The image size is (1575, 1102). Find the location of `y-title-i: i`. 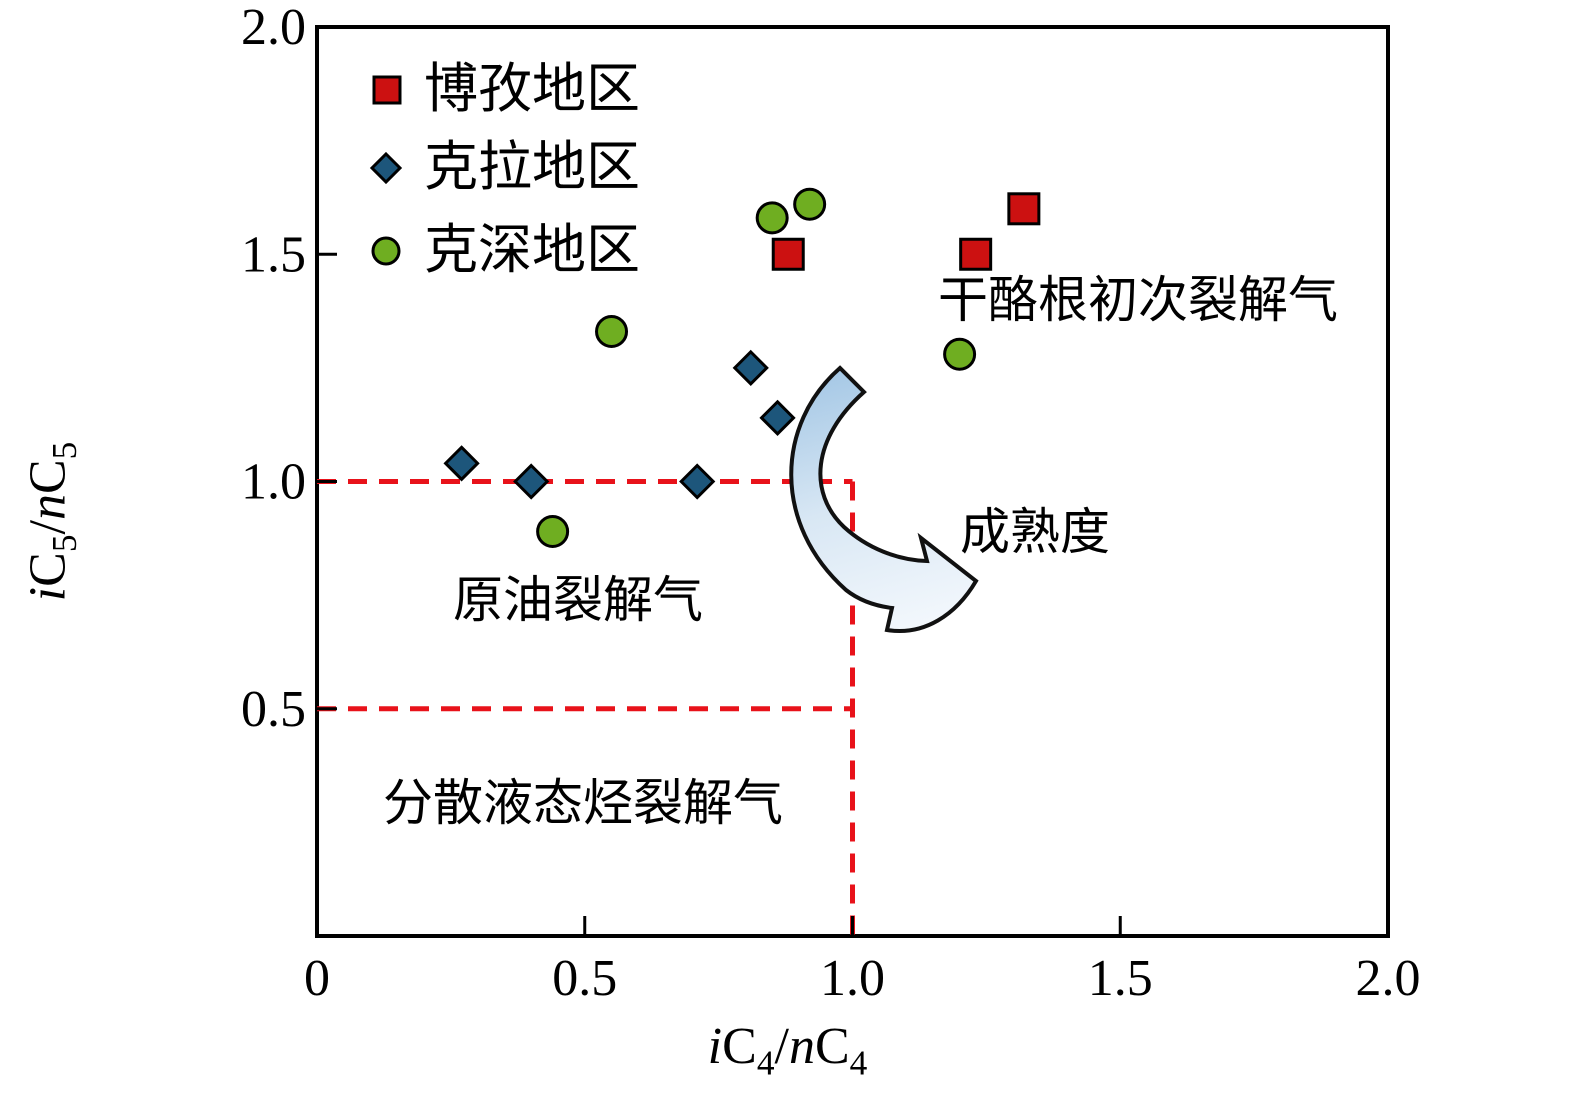

y-title-i: i is located at coordinates (48, 594).